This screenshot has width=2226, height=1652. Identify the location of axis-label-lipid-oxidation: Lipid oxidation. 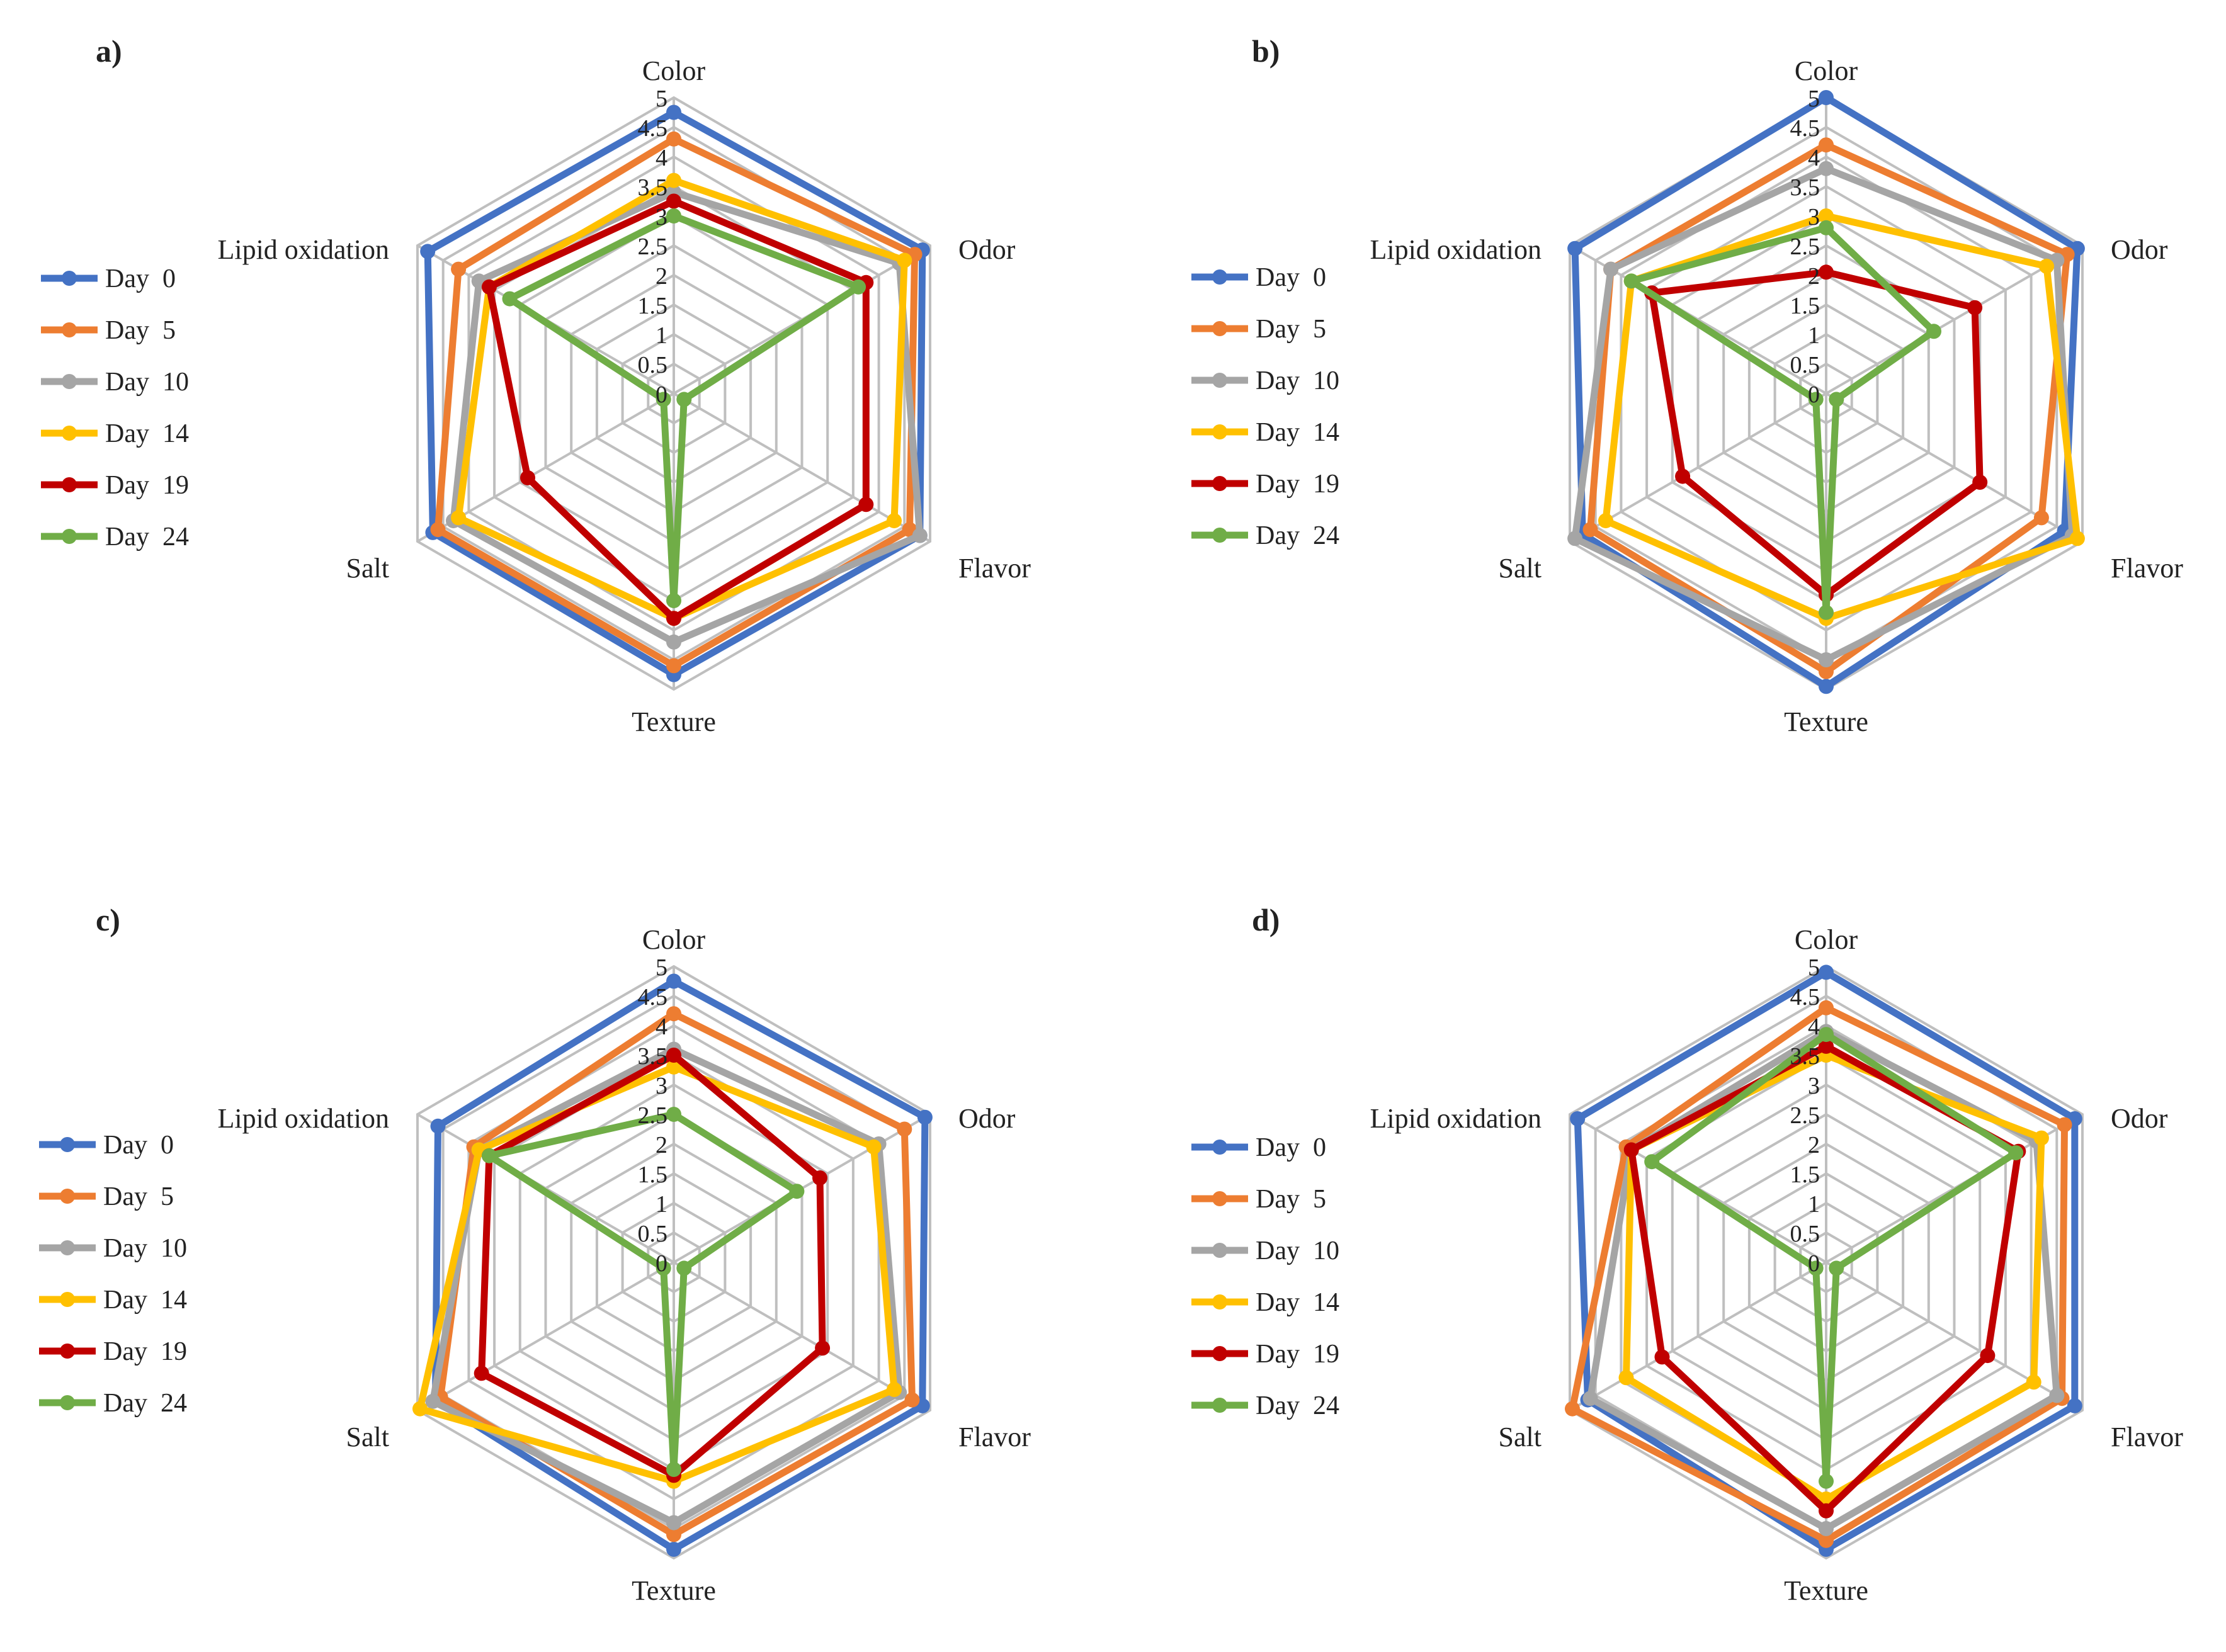
(303, 249).